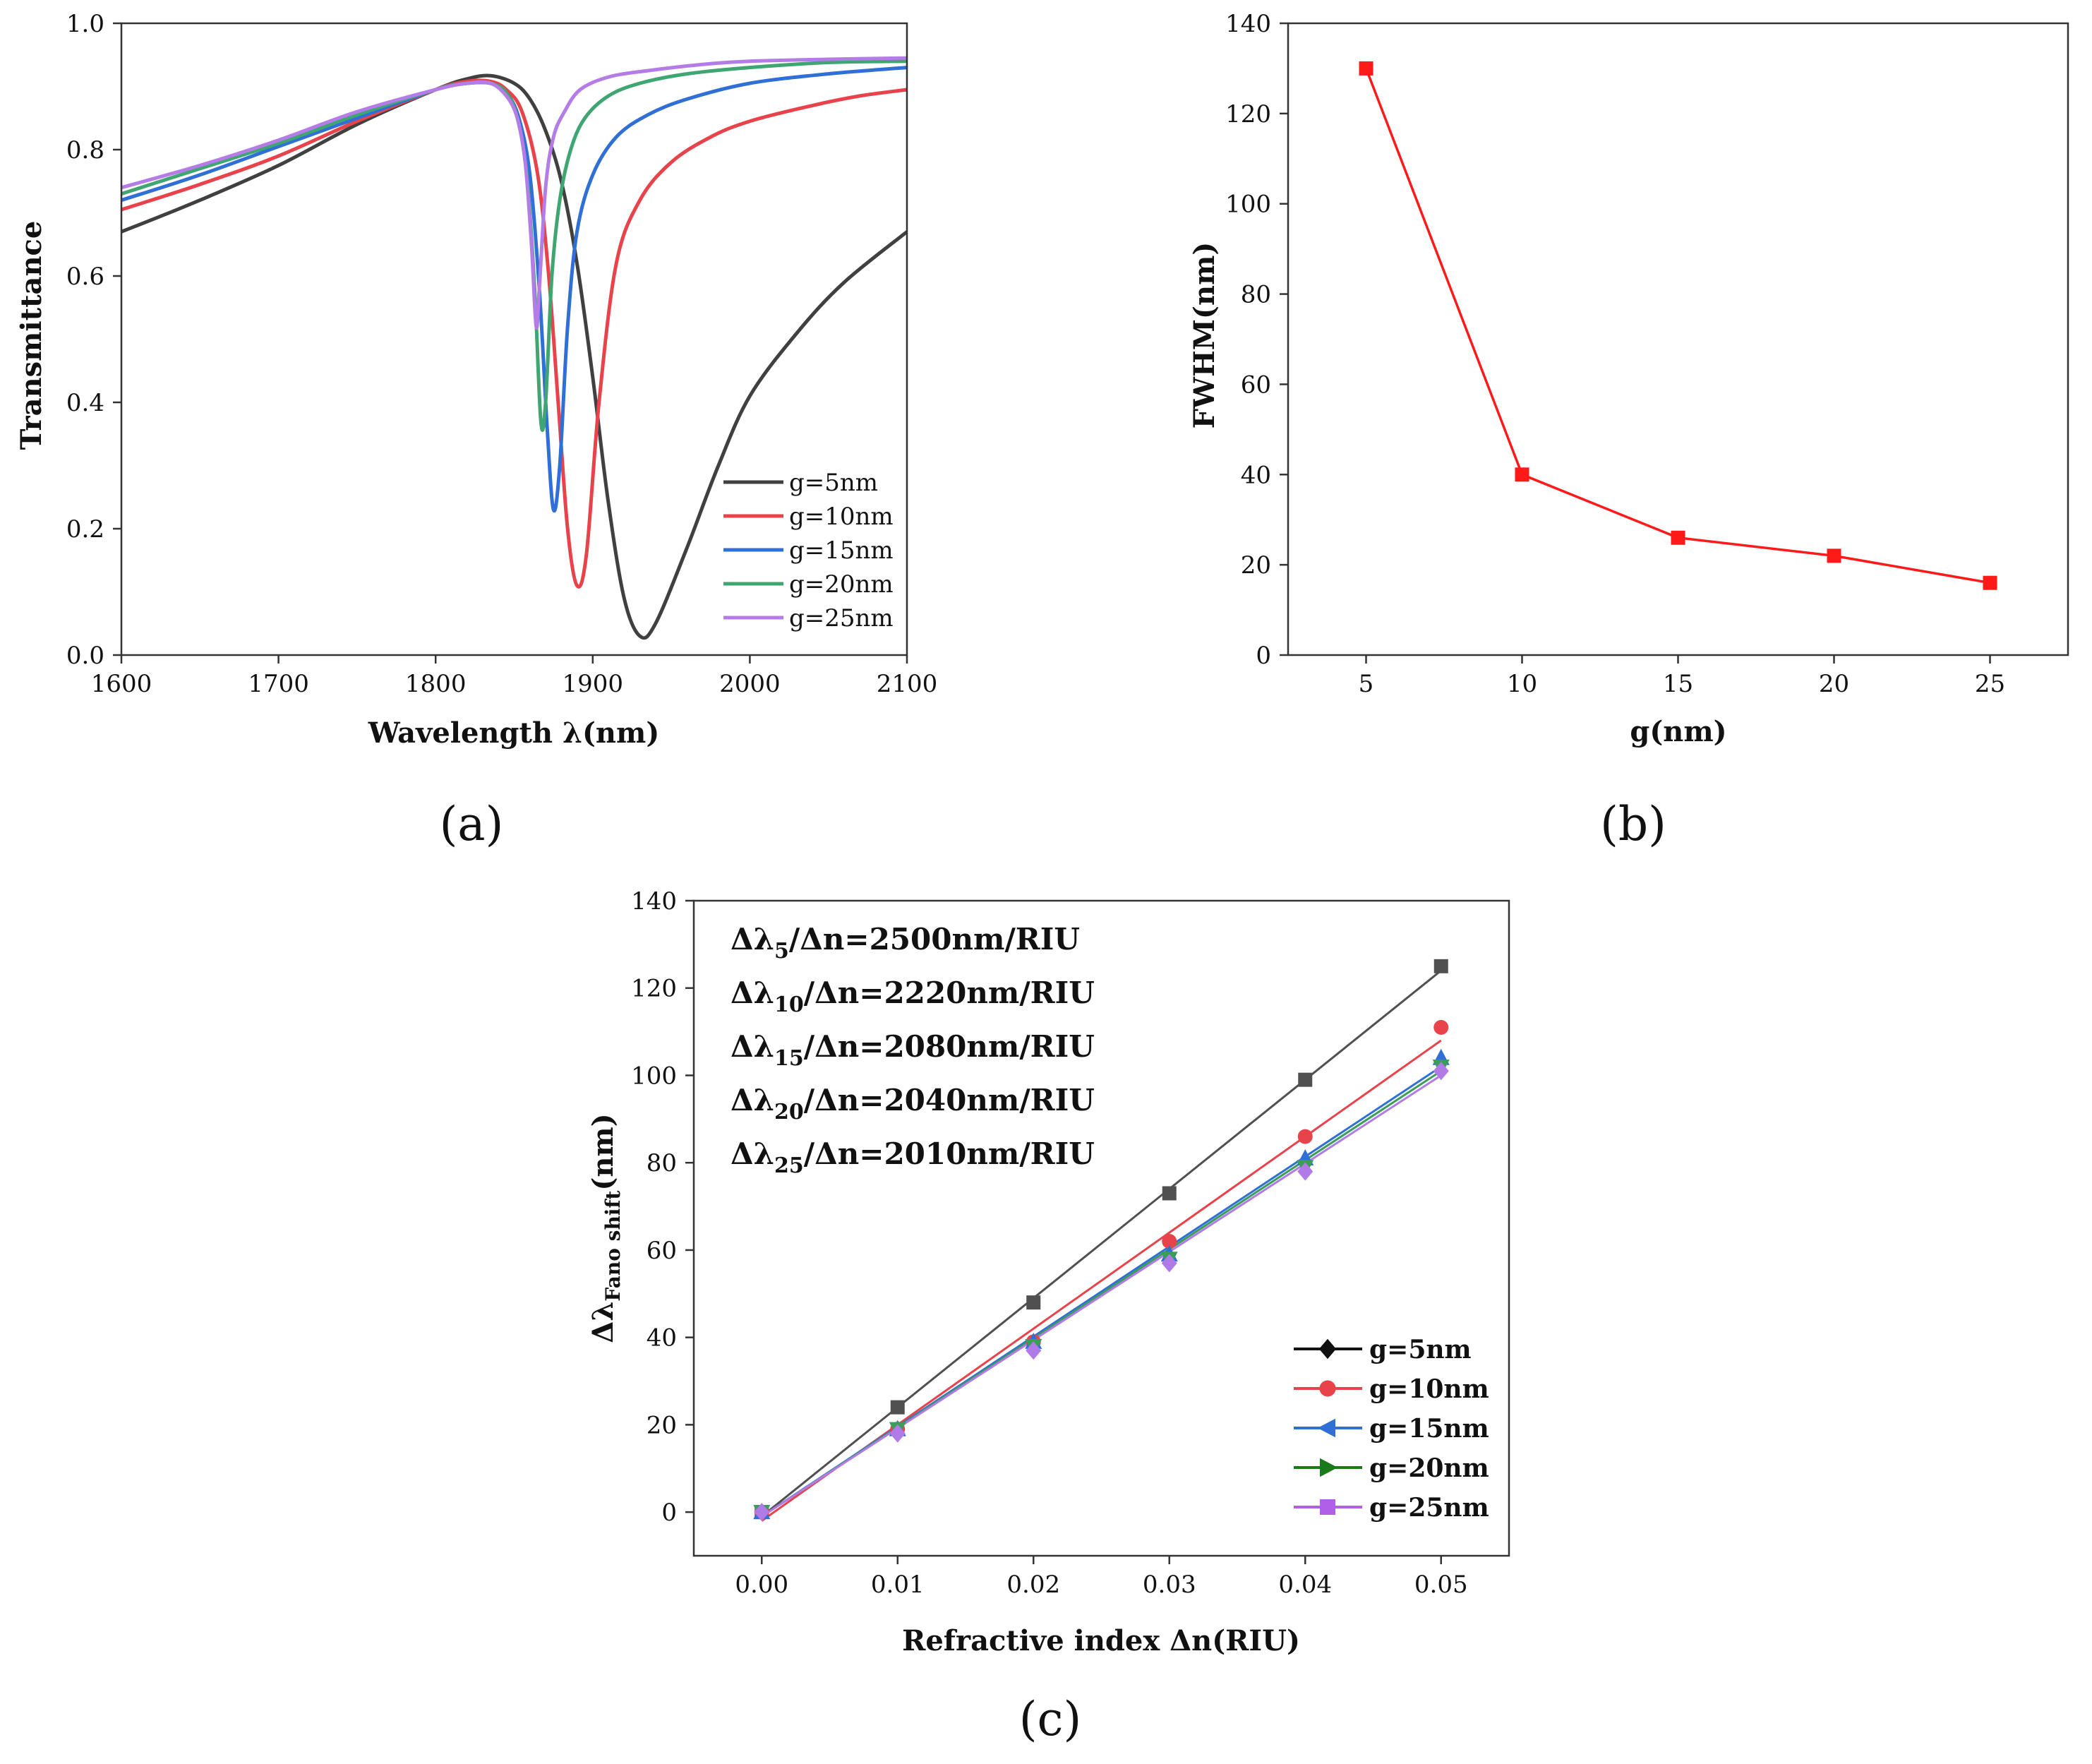 The height and width of the screenshot is (1764, 2092). Describe the element at coordinates (750, 684) in the screenshot. I see `panel-a-x-tick-label: 2000` at that location.